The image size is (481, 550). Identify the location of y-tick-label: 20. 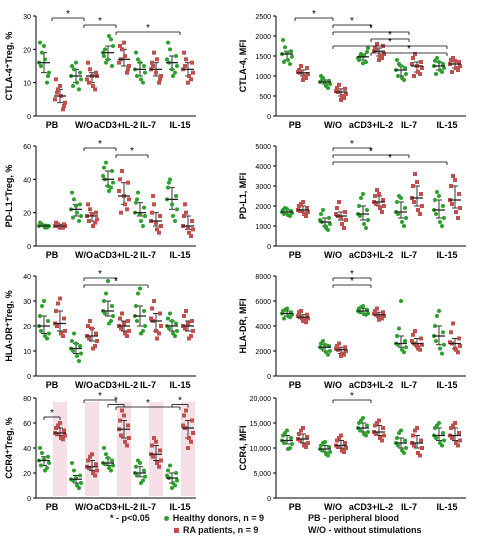
(27, 474).